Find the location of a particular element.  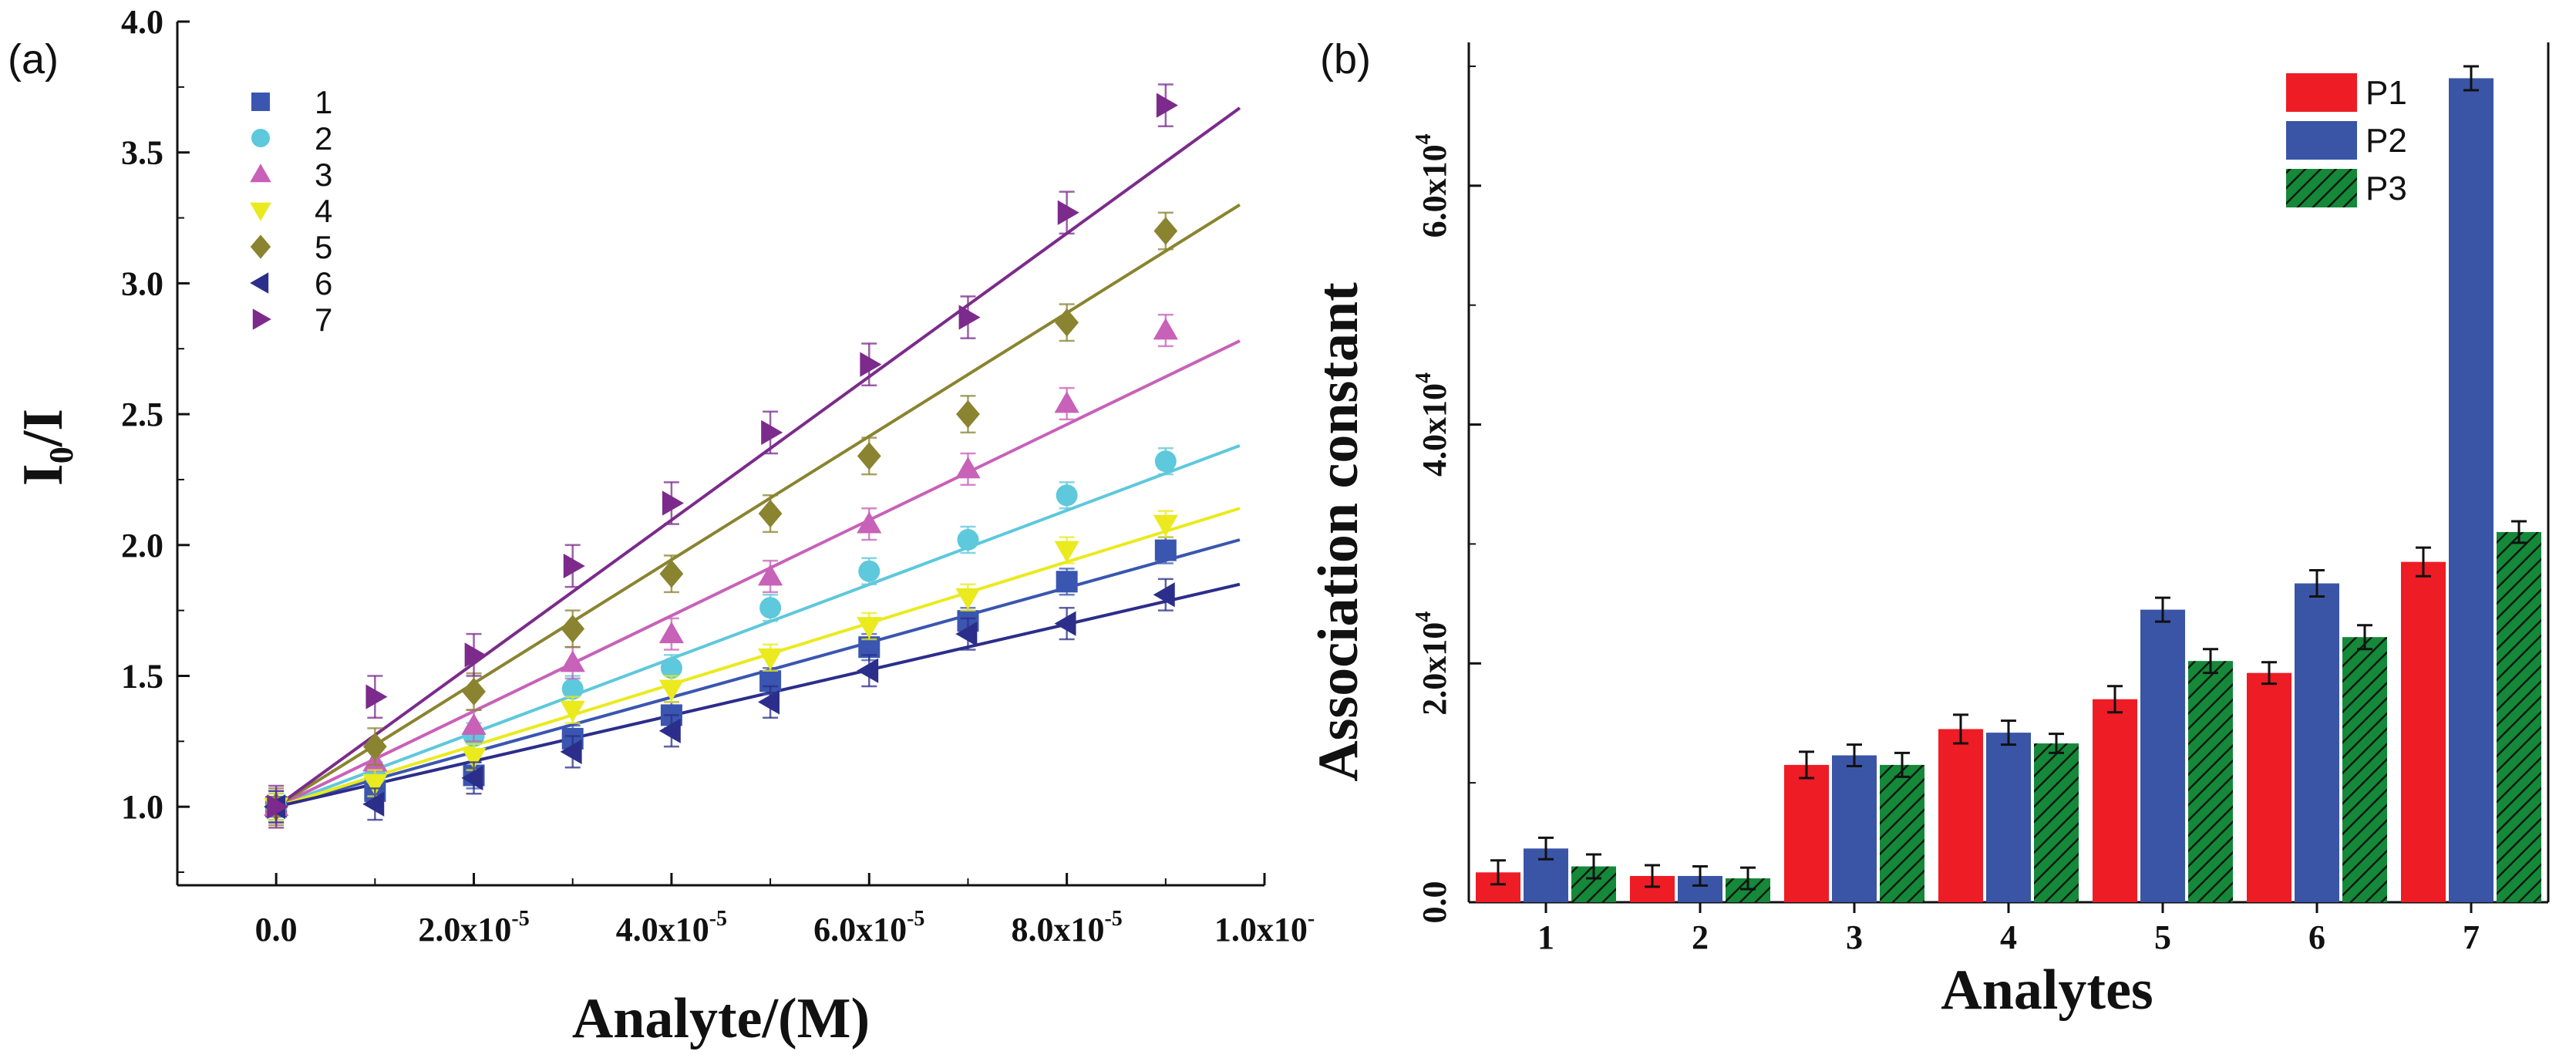

legend-label: 3 is located at coordinates (323, 175).